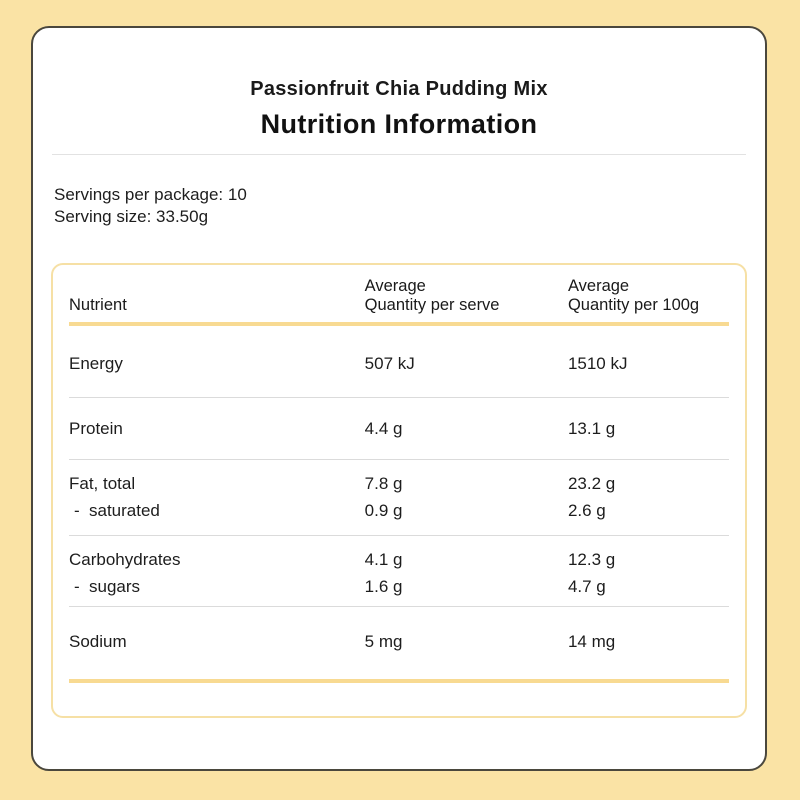  What do you see at coordinates (586, 510) in the screenshot?
I see `value-per-100g: 2.6 g` at bounding box center [586, 510].